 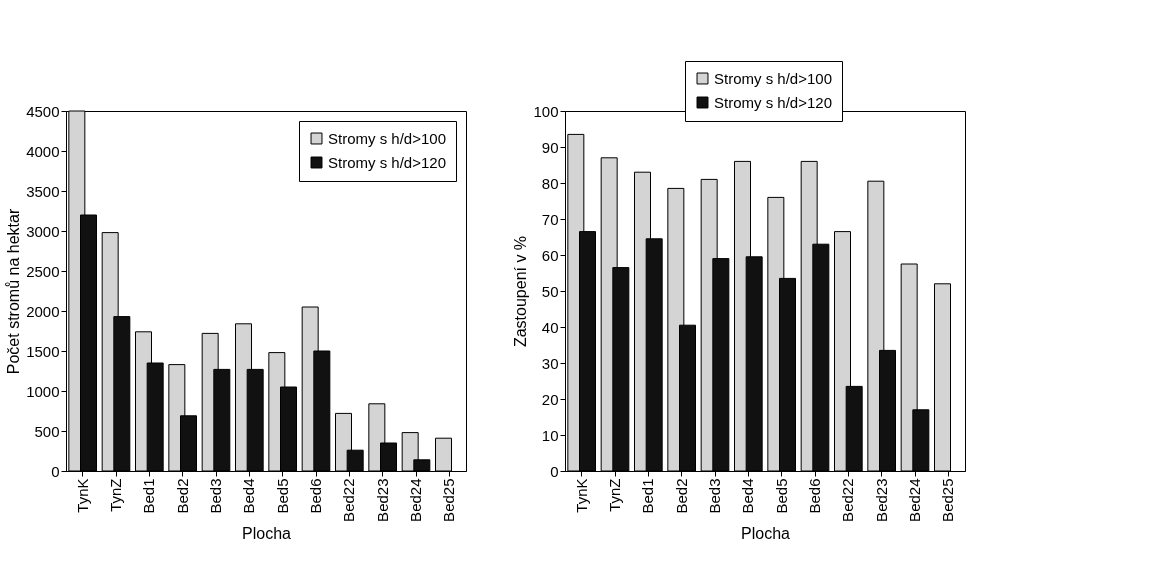 What do you see at coordinates (43, 391) in the screenshot?
I see `y-tick-label: 1000` at bounding box center [43, 391].